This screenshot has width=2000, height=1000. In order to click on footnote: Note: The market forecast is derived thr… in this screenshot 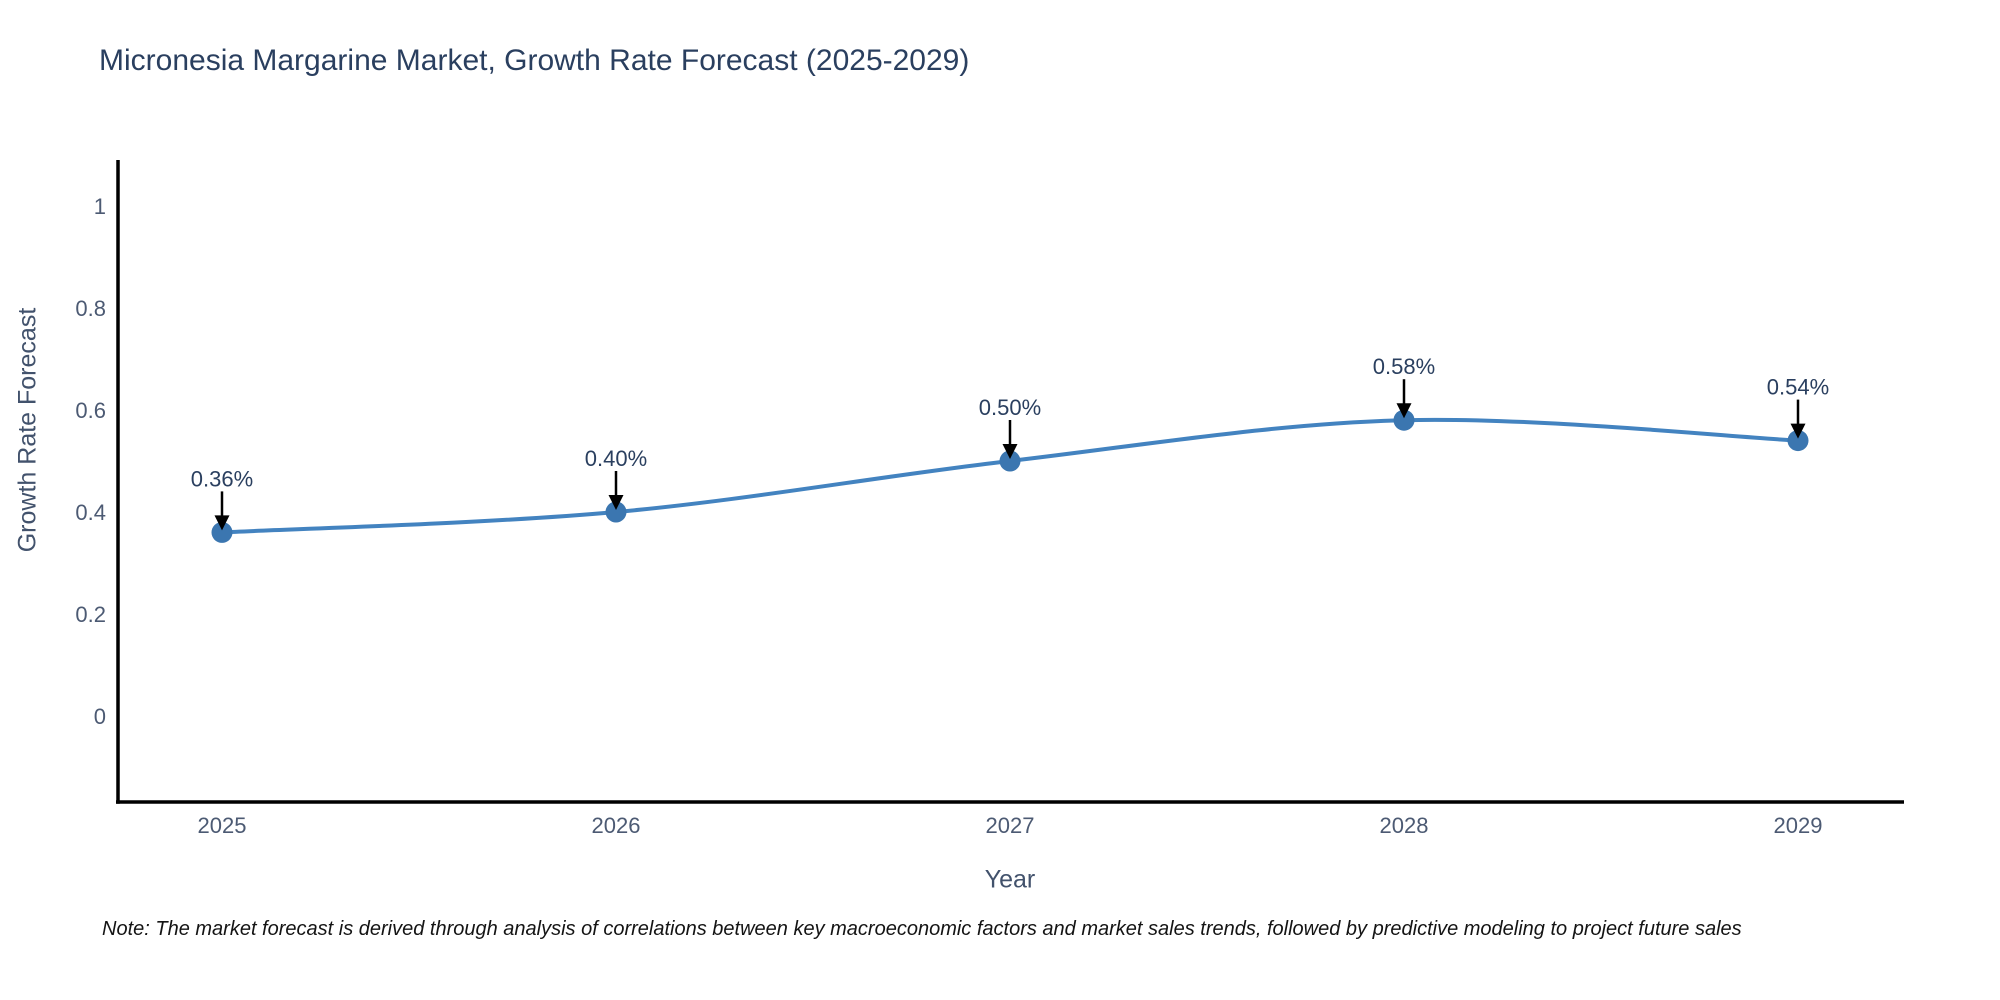, I will do `click(922, 929)`.